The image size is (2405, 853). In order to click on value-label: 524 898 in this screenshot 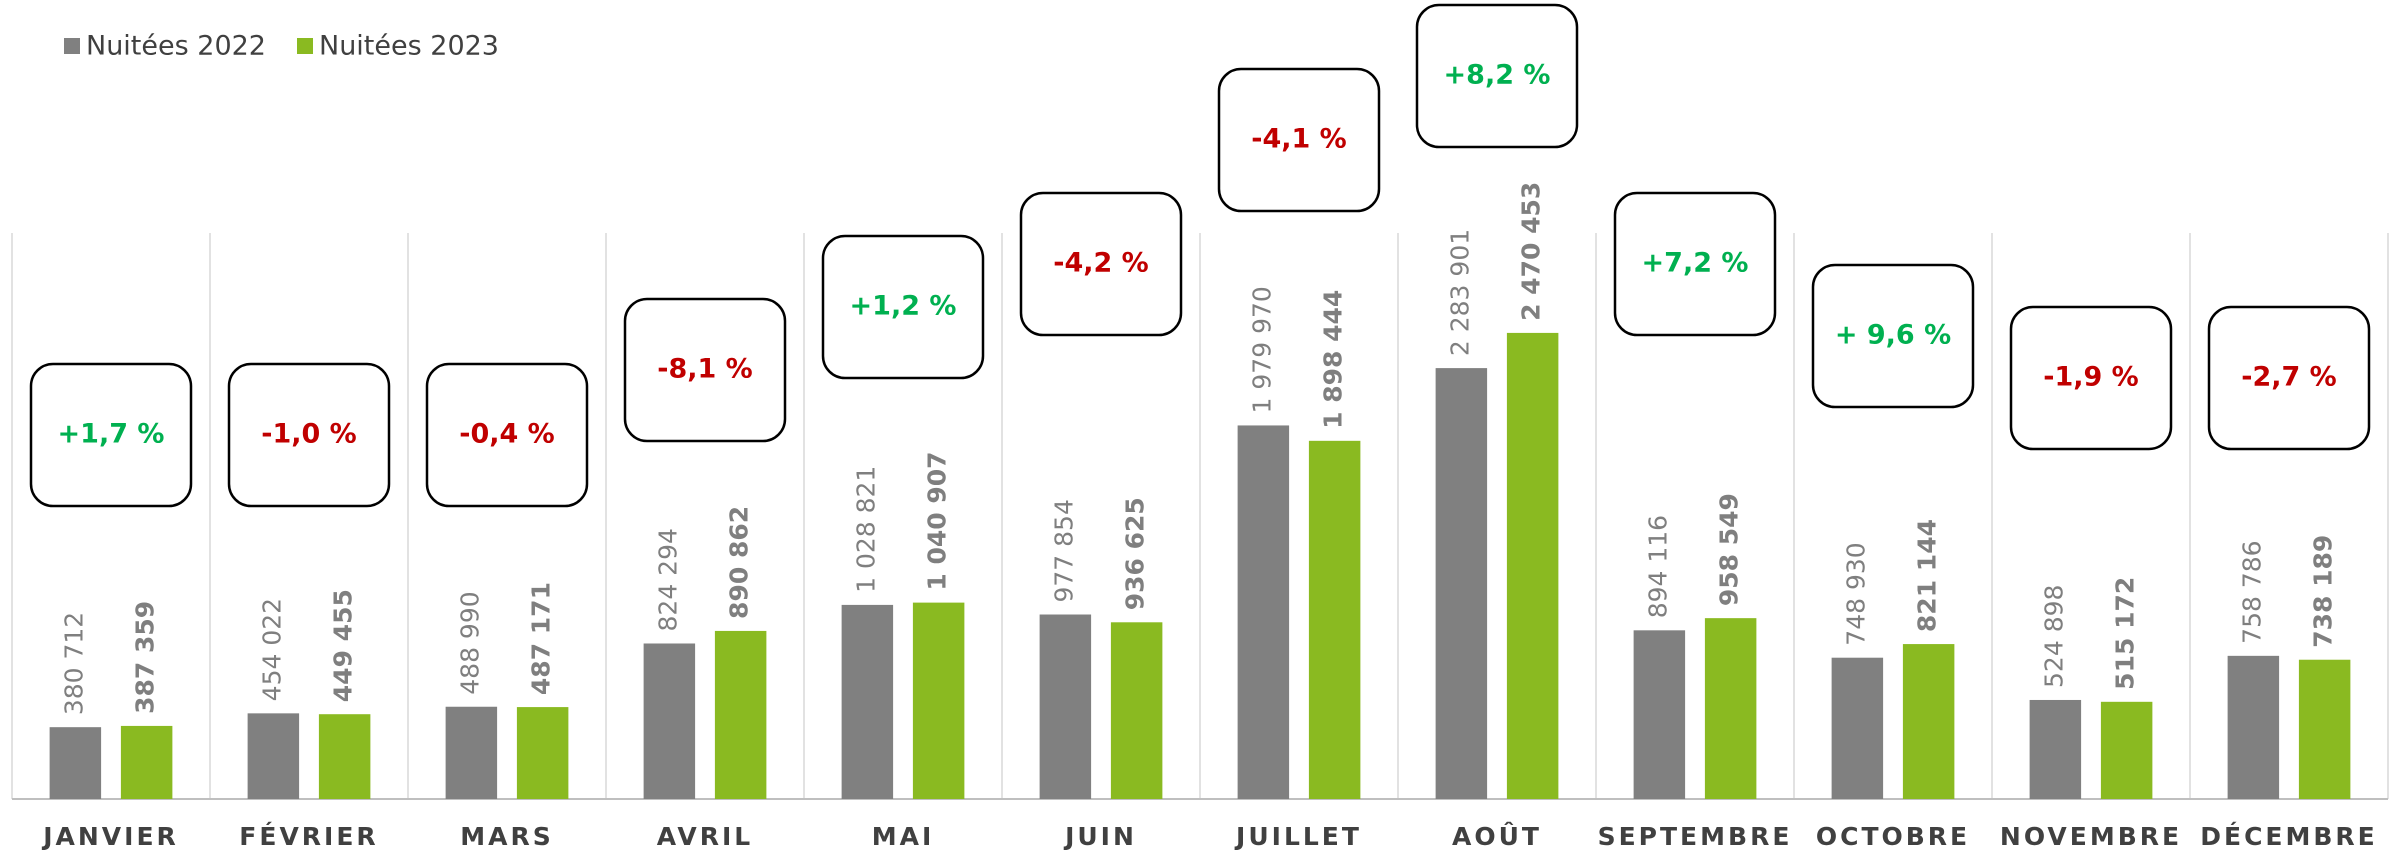, I will do `click(2053, 636)`.